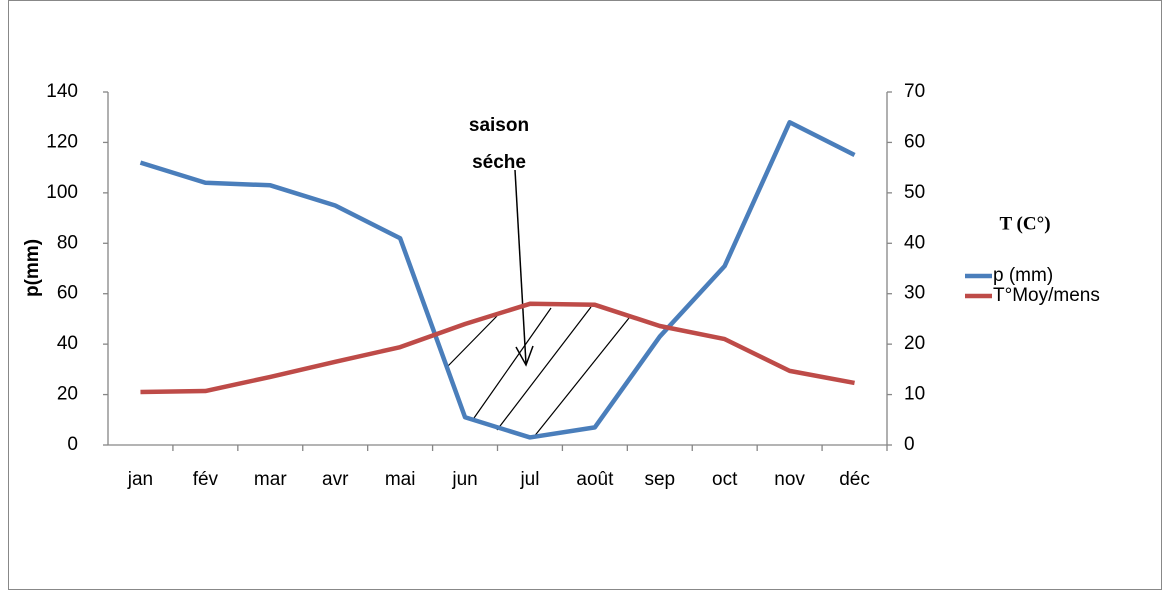 This screenshot has width=1165, height=597. Describe the element at coordinates (909, 444) in the screenshot. I see `y2-tick-label: 0` at that location.